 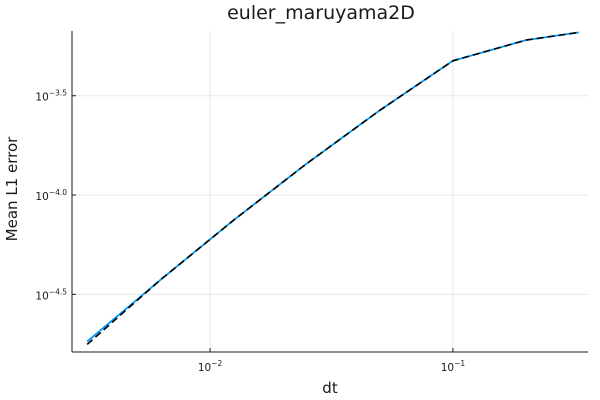 I want to click on y-axis-label: Mean L1 error, so click(x=12, y=188).